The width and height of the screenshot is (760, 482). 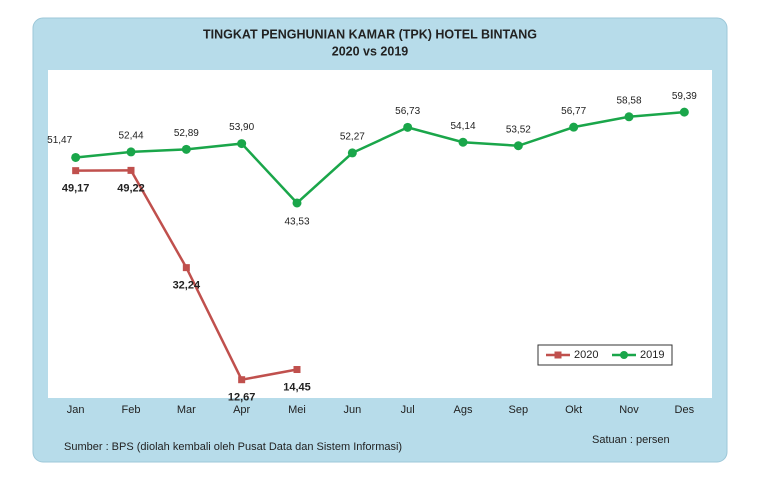 I want to click on chart-subtitle: 2020 vs 2019, so click(x=370, y=51).